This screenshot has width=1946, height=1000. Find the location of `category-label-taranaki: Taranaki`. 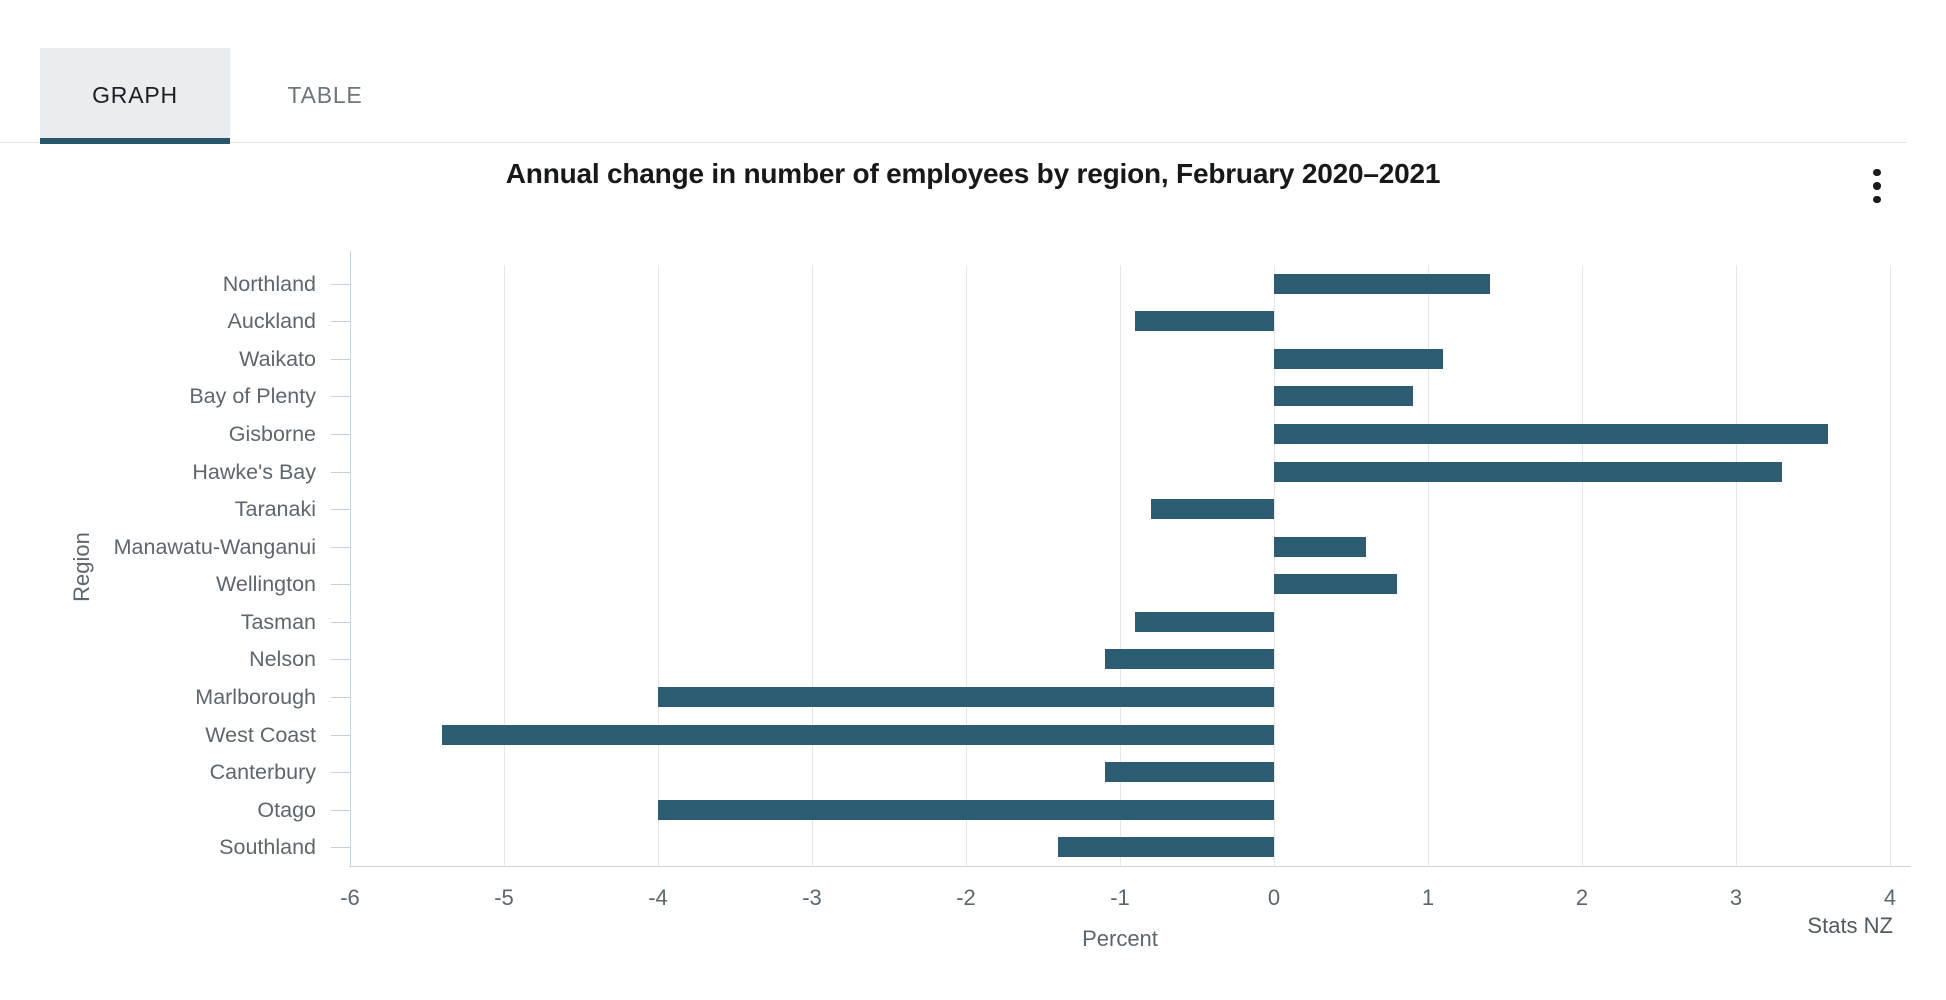

category-label-taranaki: Taranaki is located at coordinates (275, 509).